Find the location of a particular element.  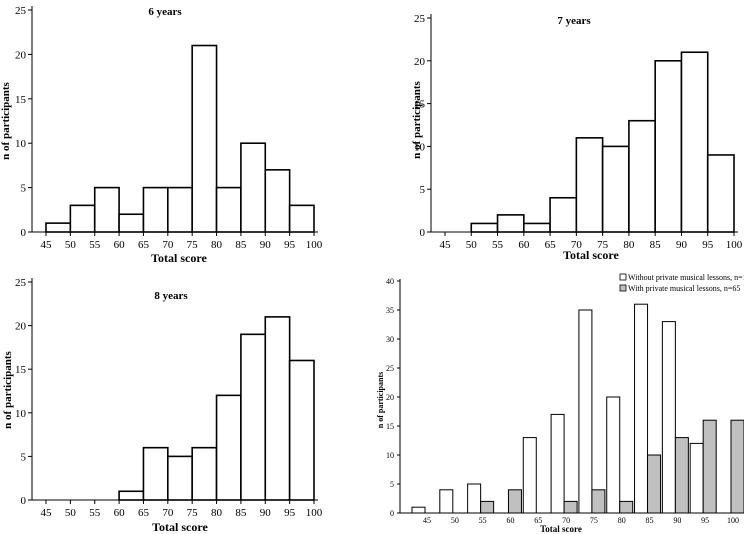

chart-title: 7 years is located at coordinates (574, 21).